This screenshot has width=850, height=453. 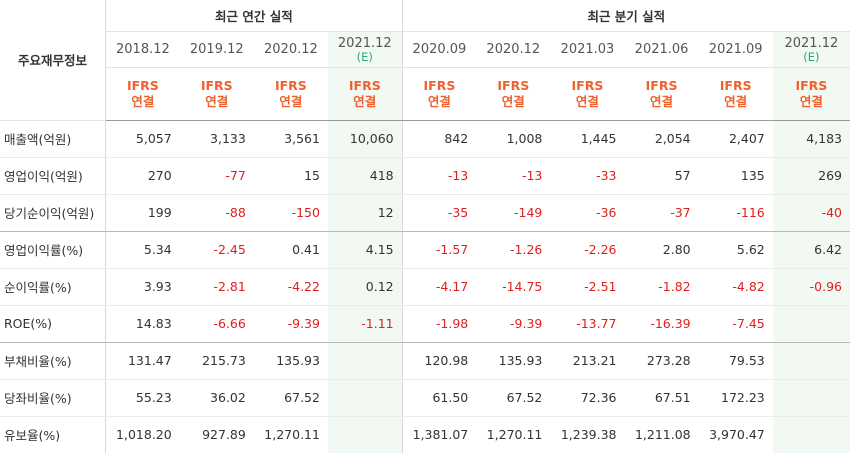 What do you see at coordinates (811, 250) in the screenshot?
I see `value-cell: 6.42` at bounding box center [811, 250].